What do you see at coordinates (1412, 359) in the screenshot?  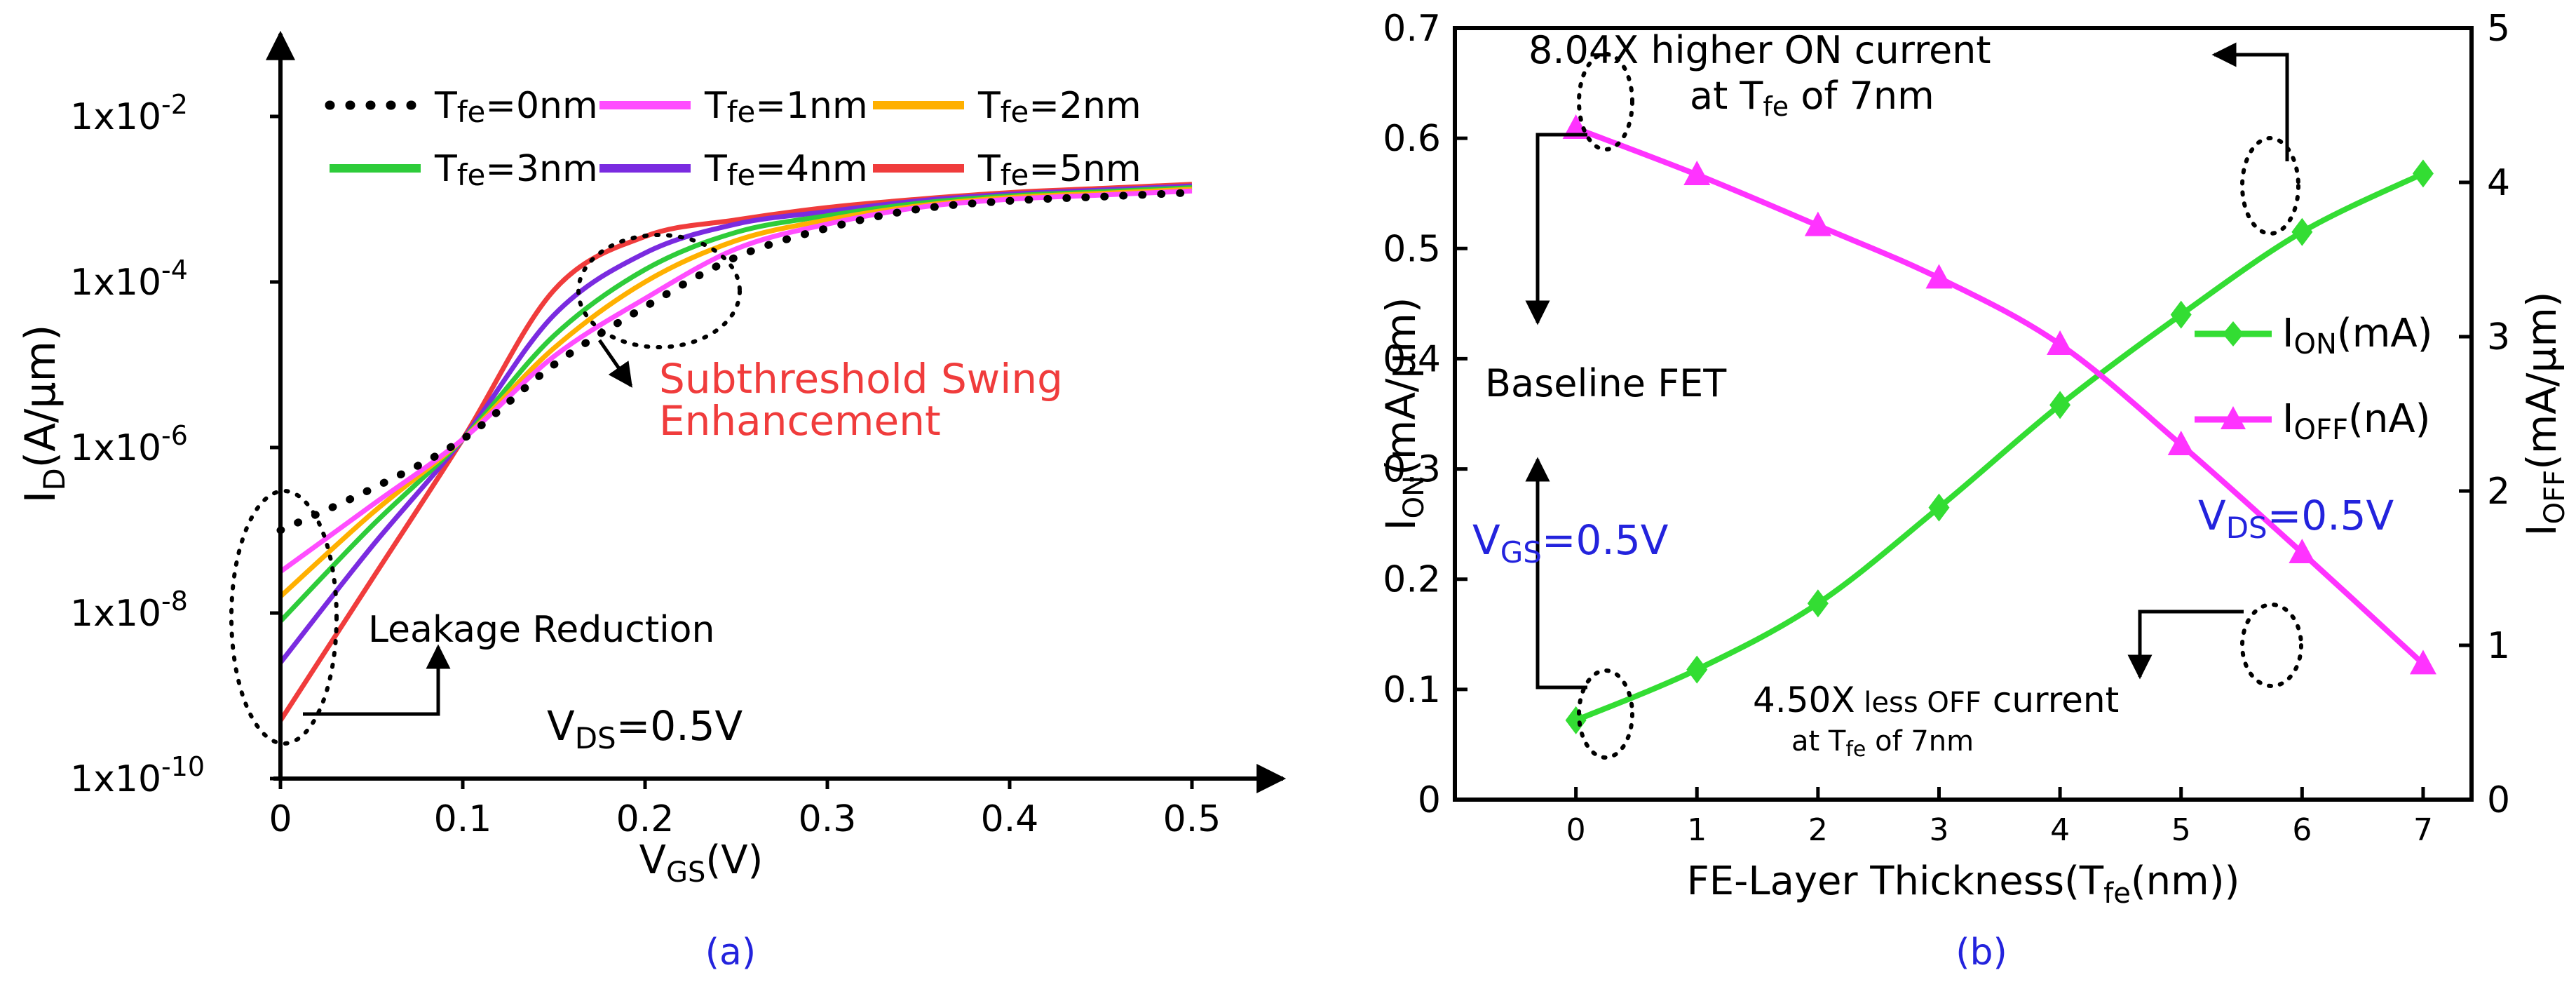 I see `panel-b-y-left-tick-label: 0.4` at bounding box center [1412, 359].